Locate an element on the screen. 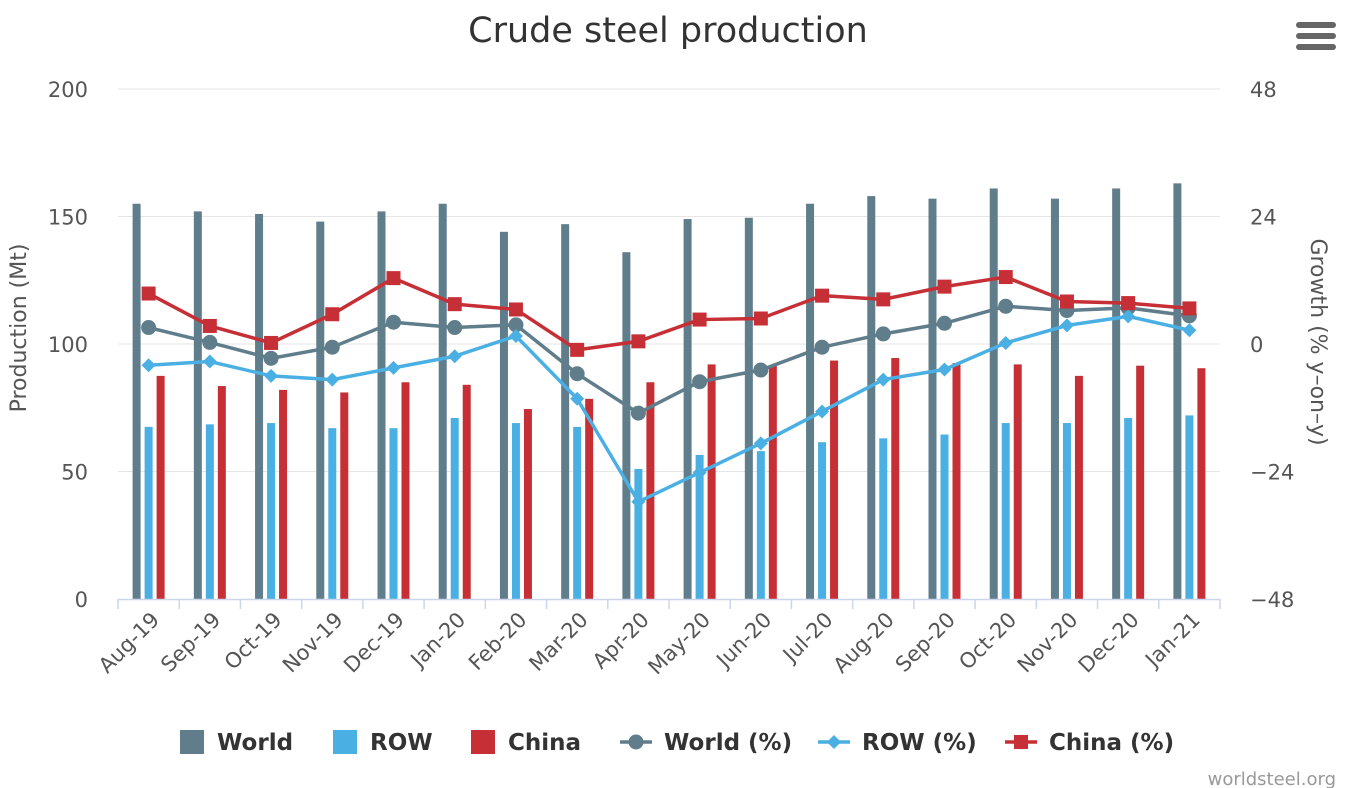 The width and height of the screenshot is (1350, 788). legend-item: World (%) is located at coordinates (706, 743).